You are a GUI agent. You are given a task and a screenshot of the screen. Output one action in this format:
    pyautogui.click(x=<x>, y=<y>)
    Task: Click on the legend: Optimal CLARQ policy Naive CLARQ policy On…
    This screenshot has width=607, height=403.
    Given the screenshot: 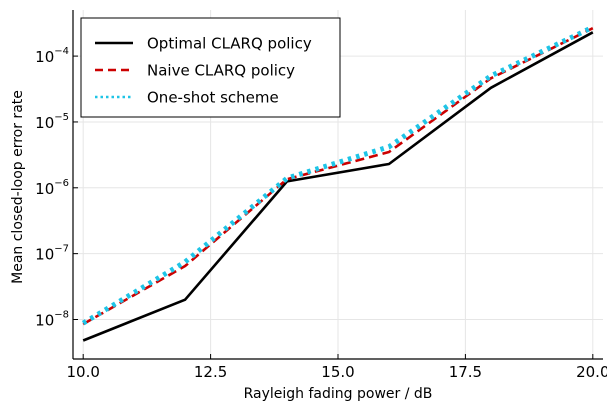 What is the action you would take?
    pyautogui.click(x=210, y=67)
    